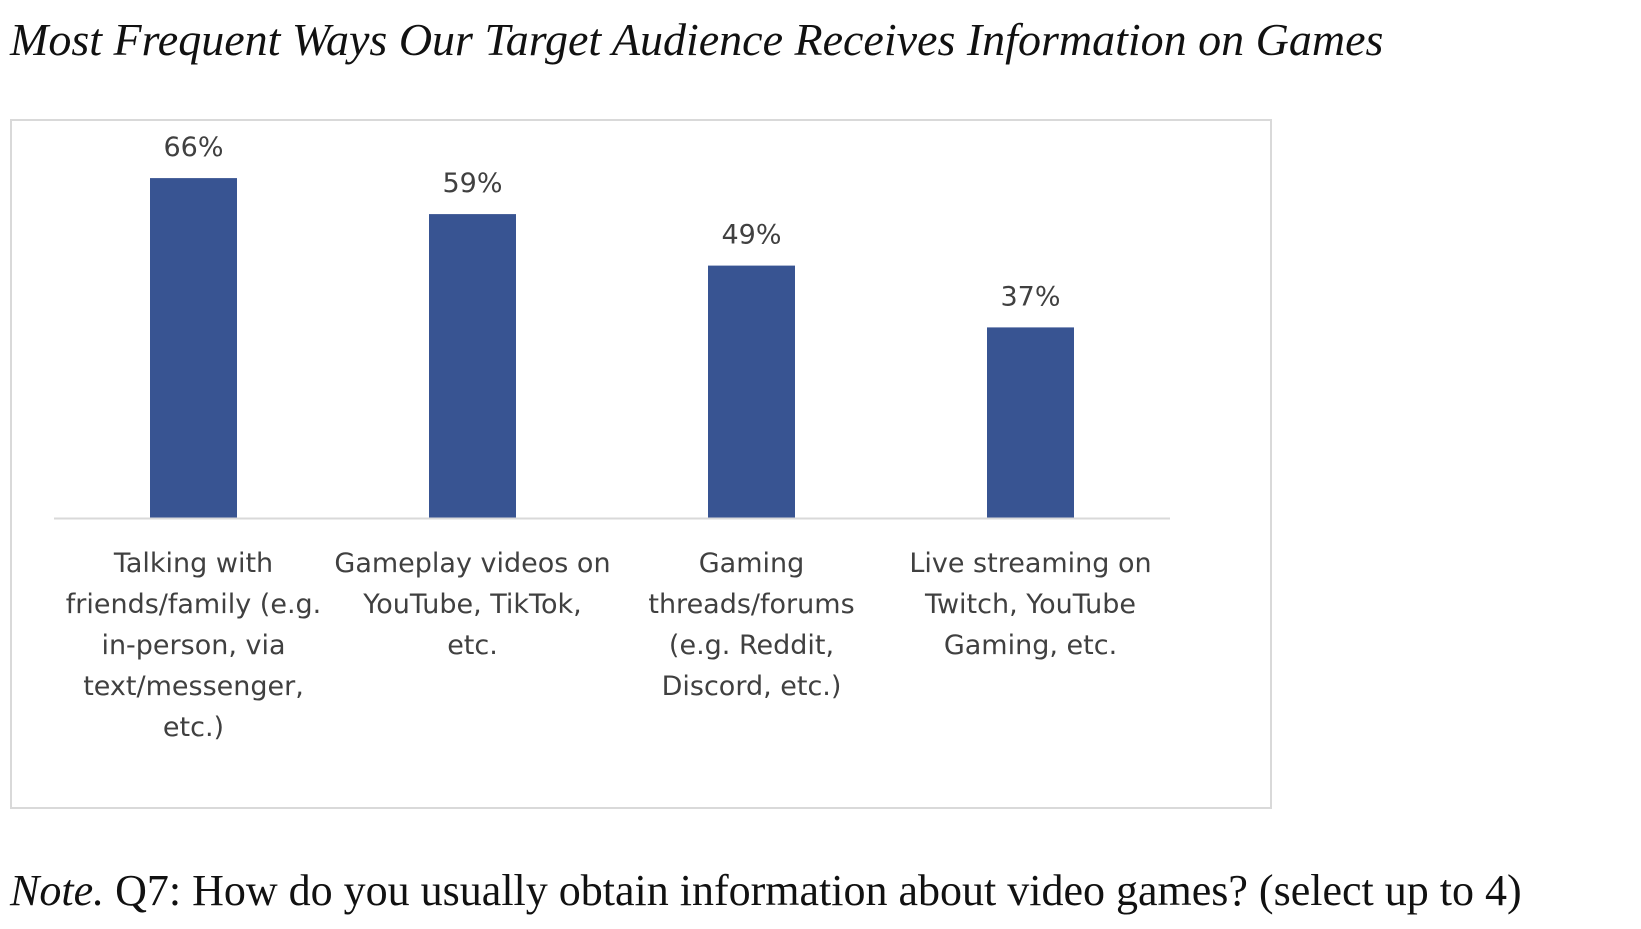 The height and width of the screenshot is (929, 1641). I want to click on data-label-4: 37%, so click(1030, 296).